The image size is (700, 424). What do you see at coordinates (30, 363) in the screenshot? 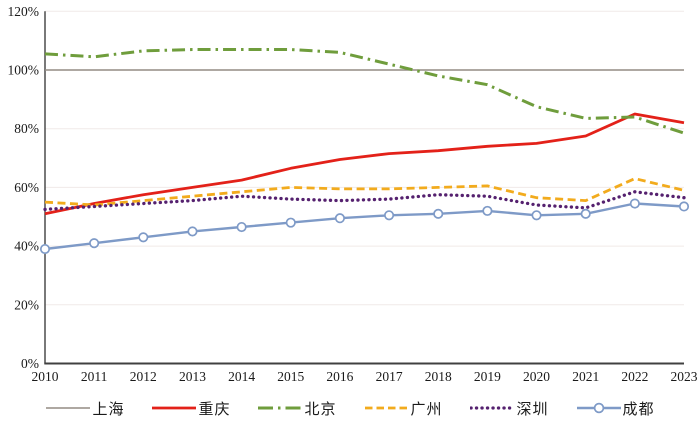
I see `y-tick-label: 0%` at bounding box center [30, 363].